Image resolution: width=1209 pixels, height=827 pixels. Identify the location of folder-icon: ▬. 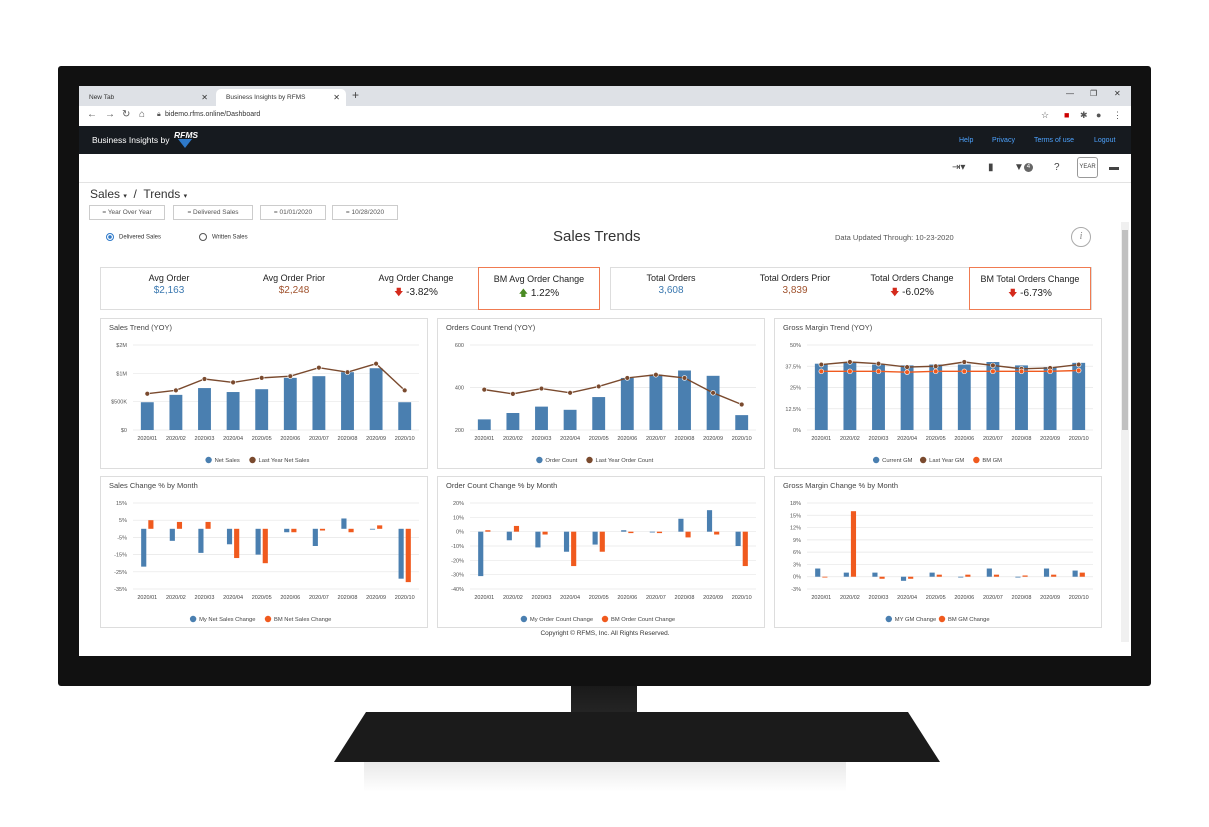
(1114, 167).